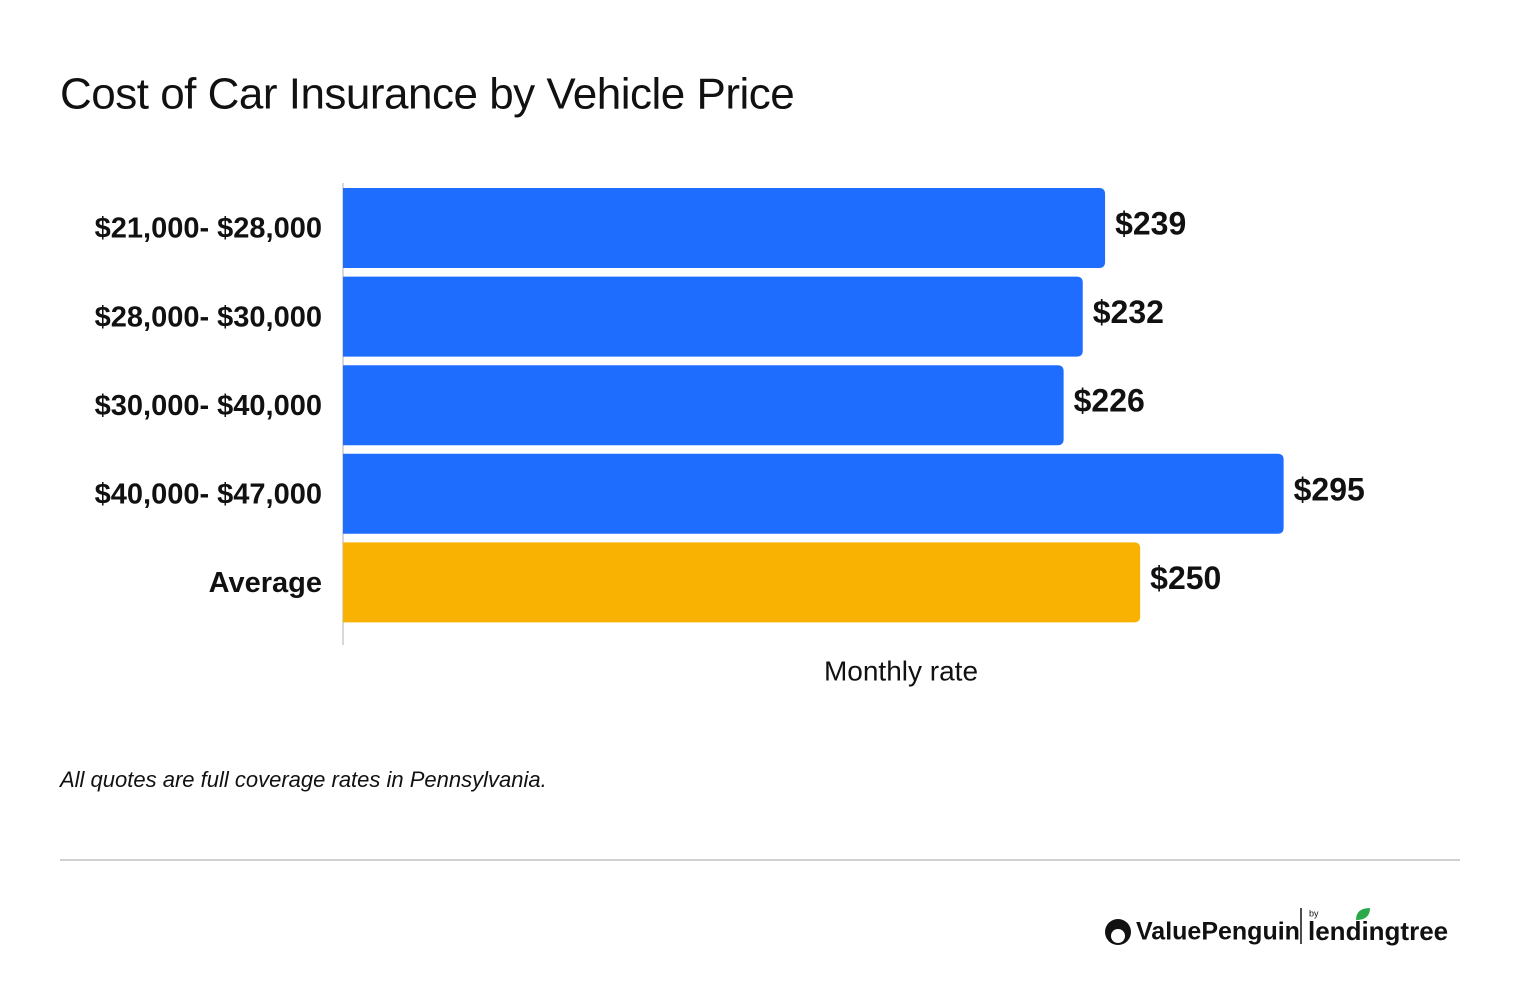  What do you see at coordinates (1363, 914) in the screenshot?
I see `leaf-icon` at bounding box center [1363, 914].